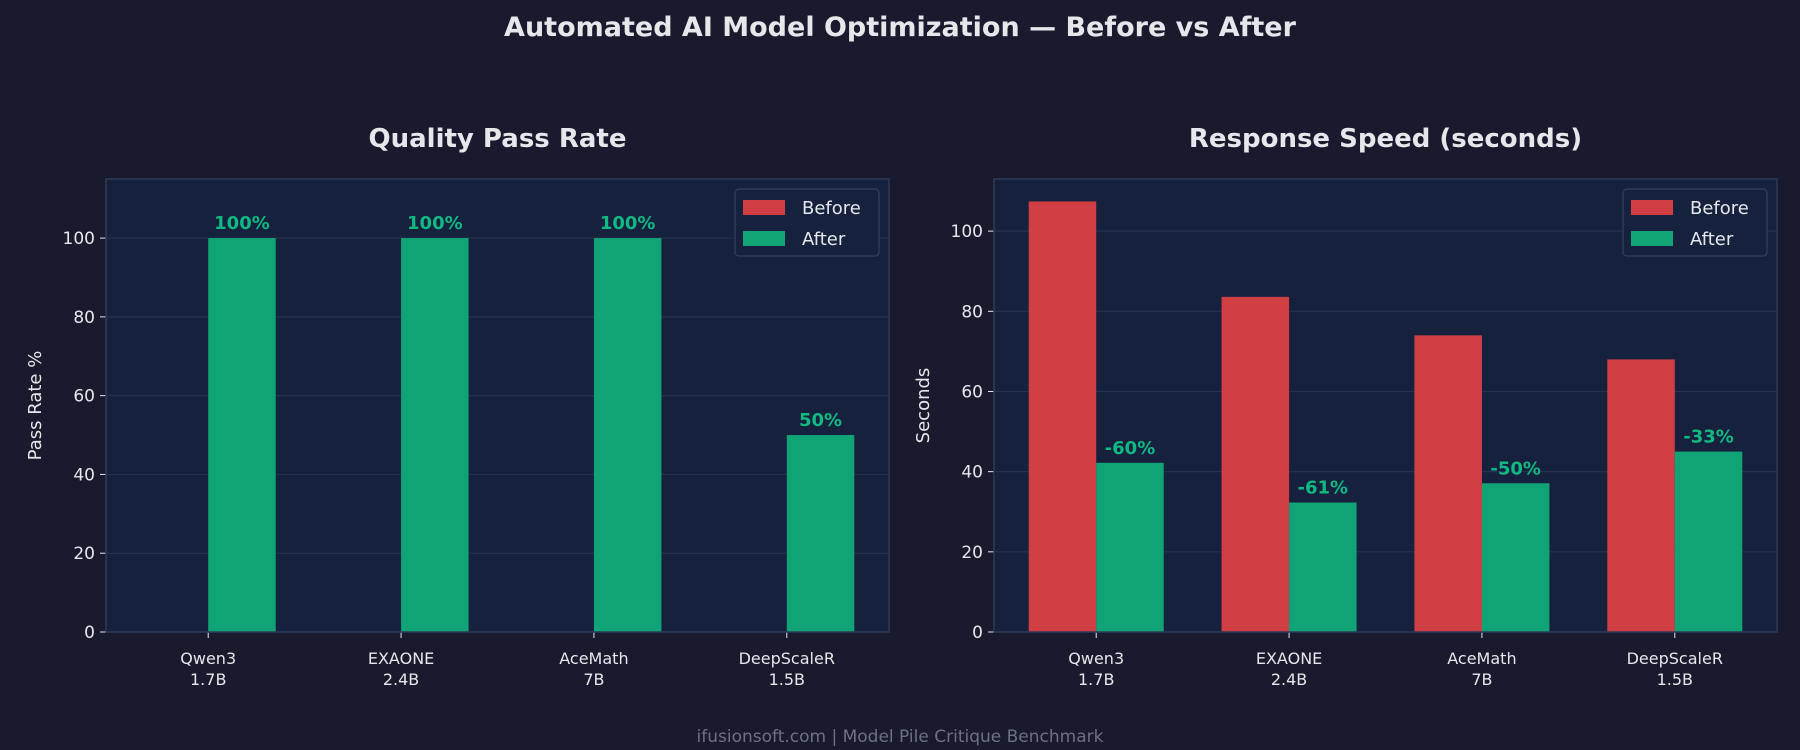 This screenshot has height=750, width=1800. I want to click on chart-title: Quality Pass Rate, so click(498, 139).